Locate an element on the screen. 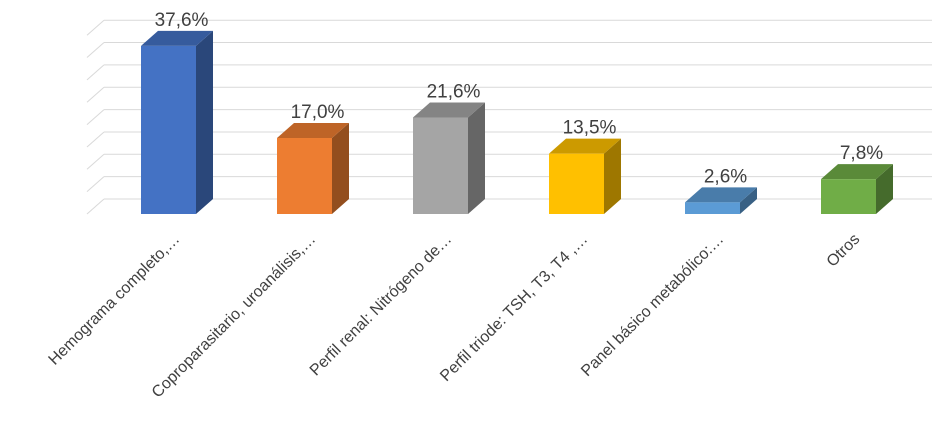 The width and height of the screenshot is (937, 430). category-label: Otros is located at coordinates (844, 251).